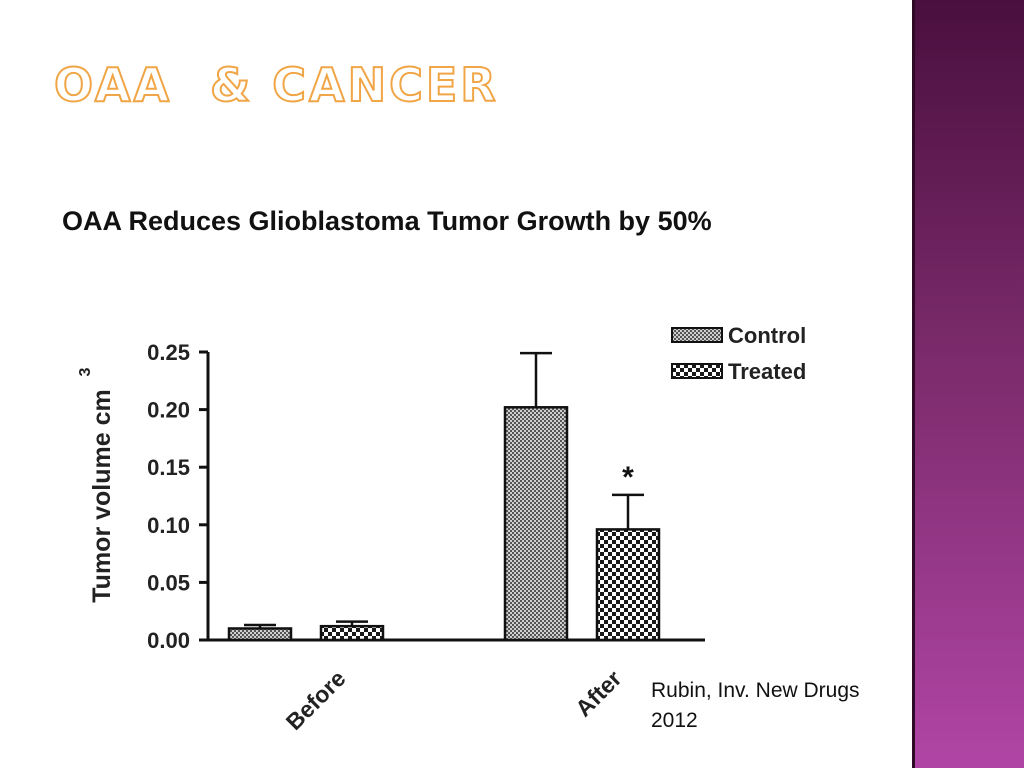 This screenshot has width=1024, height=768. Describe the element at coordinates (168, 640) in the screenshot. I see `y-tick-label: 0.00` at that location.